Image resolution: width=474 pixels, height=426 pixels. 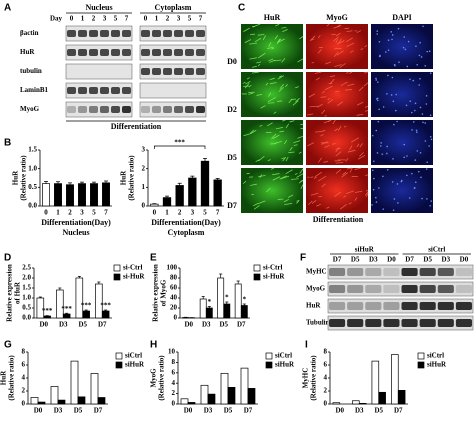 I want to click on image-row: D5, so click(x=232, y=157).